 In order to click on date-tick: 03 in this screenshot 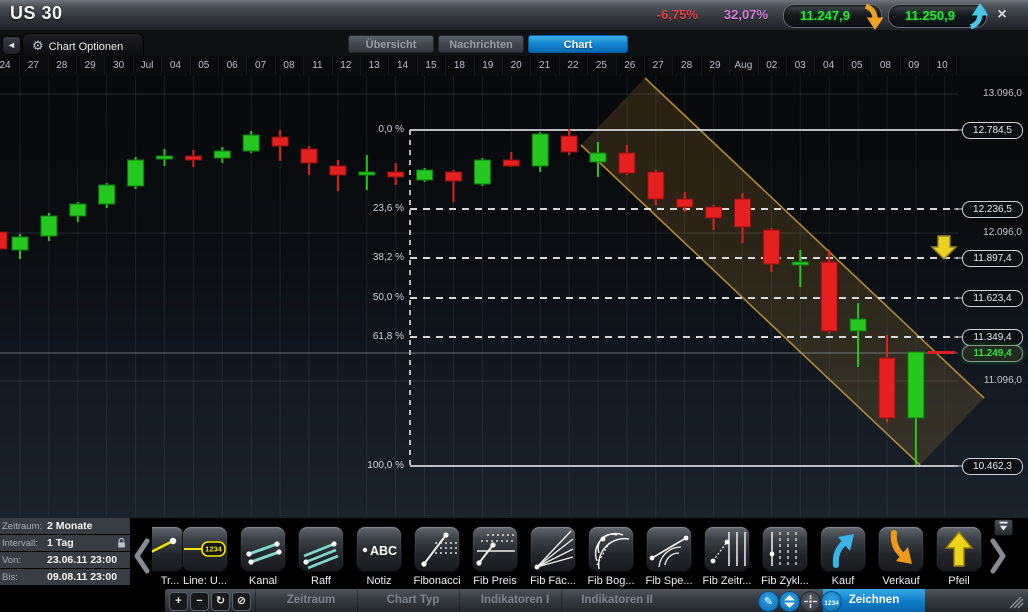, I will do `click(801, 65)`.